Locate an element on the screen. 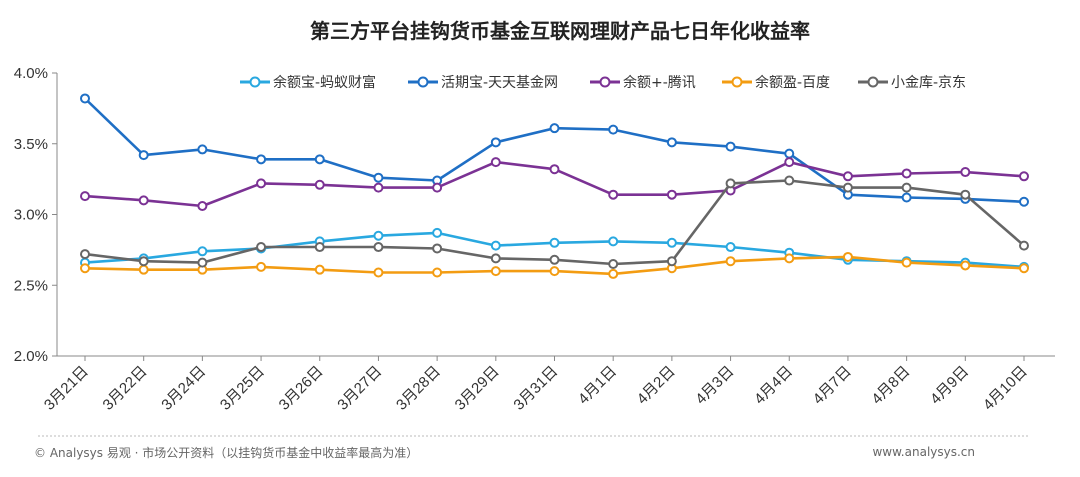 Image resolution: width=1080 pixels, height=477 pixels. legend-label: 余额宝-蚂蚁财富 is located at coordinates (324, 82).